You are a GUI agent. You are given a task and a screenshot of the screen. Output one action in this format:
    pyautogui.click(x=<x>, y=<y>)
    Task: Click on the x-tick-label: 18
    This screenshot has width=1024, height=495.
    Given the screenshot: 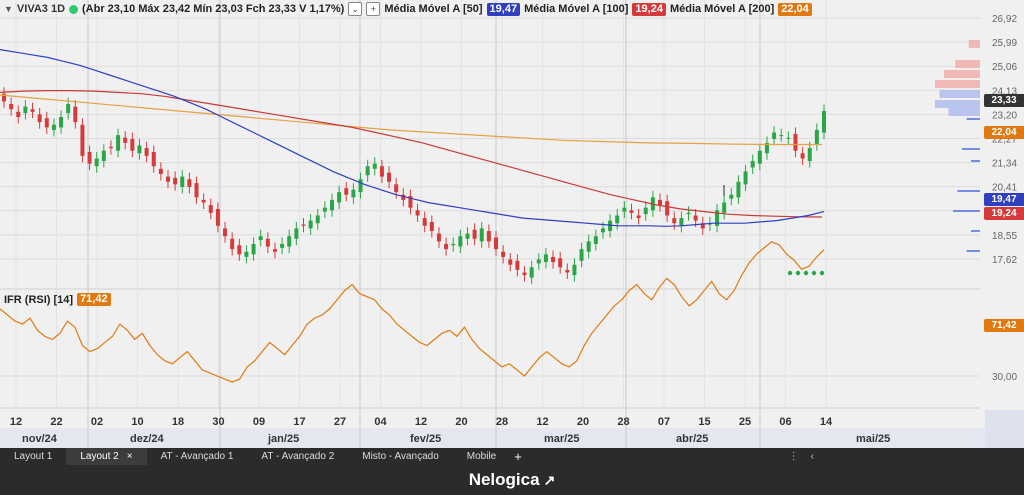 What is the action you would take?
    pyautogui.click(x=178, y=422)
    